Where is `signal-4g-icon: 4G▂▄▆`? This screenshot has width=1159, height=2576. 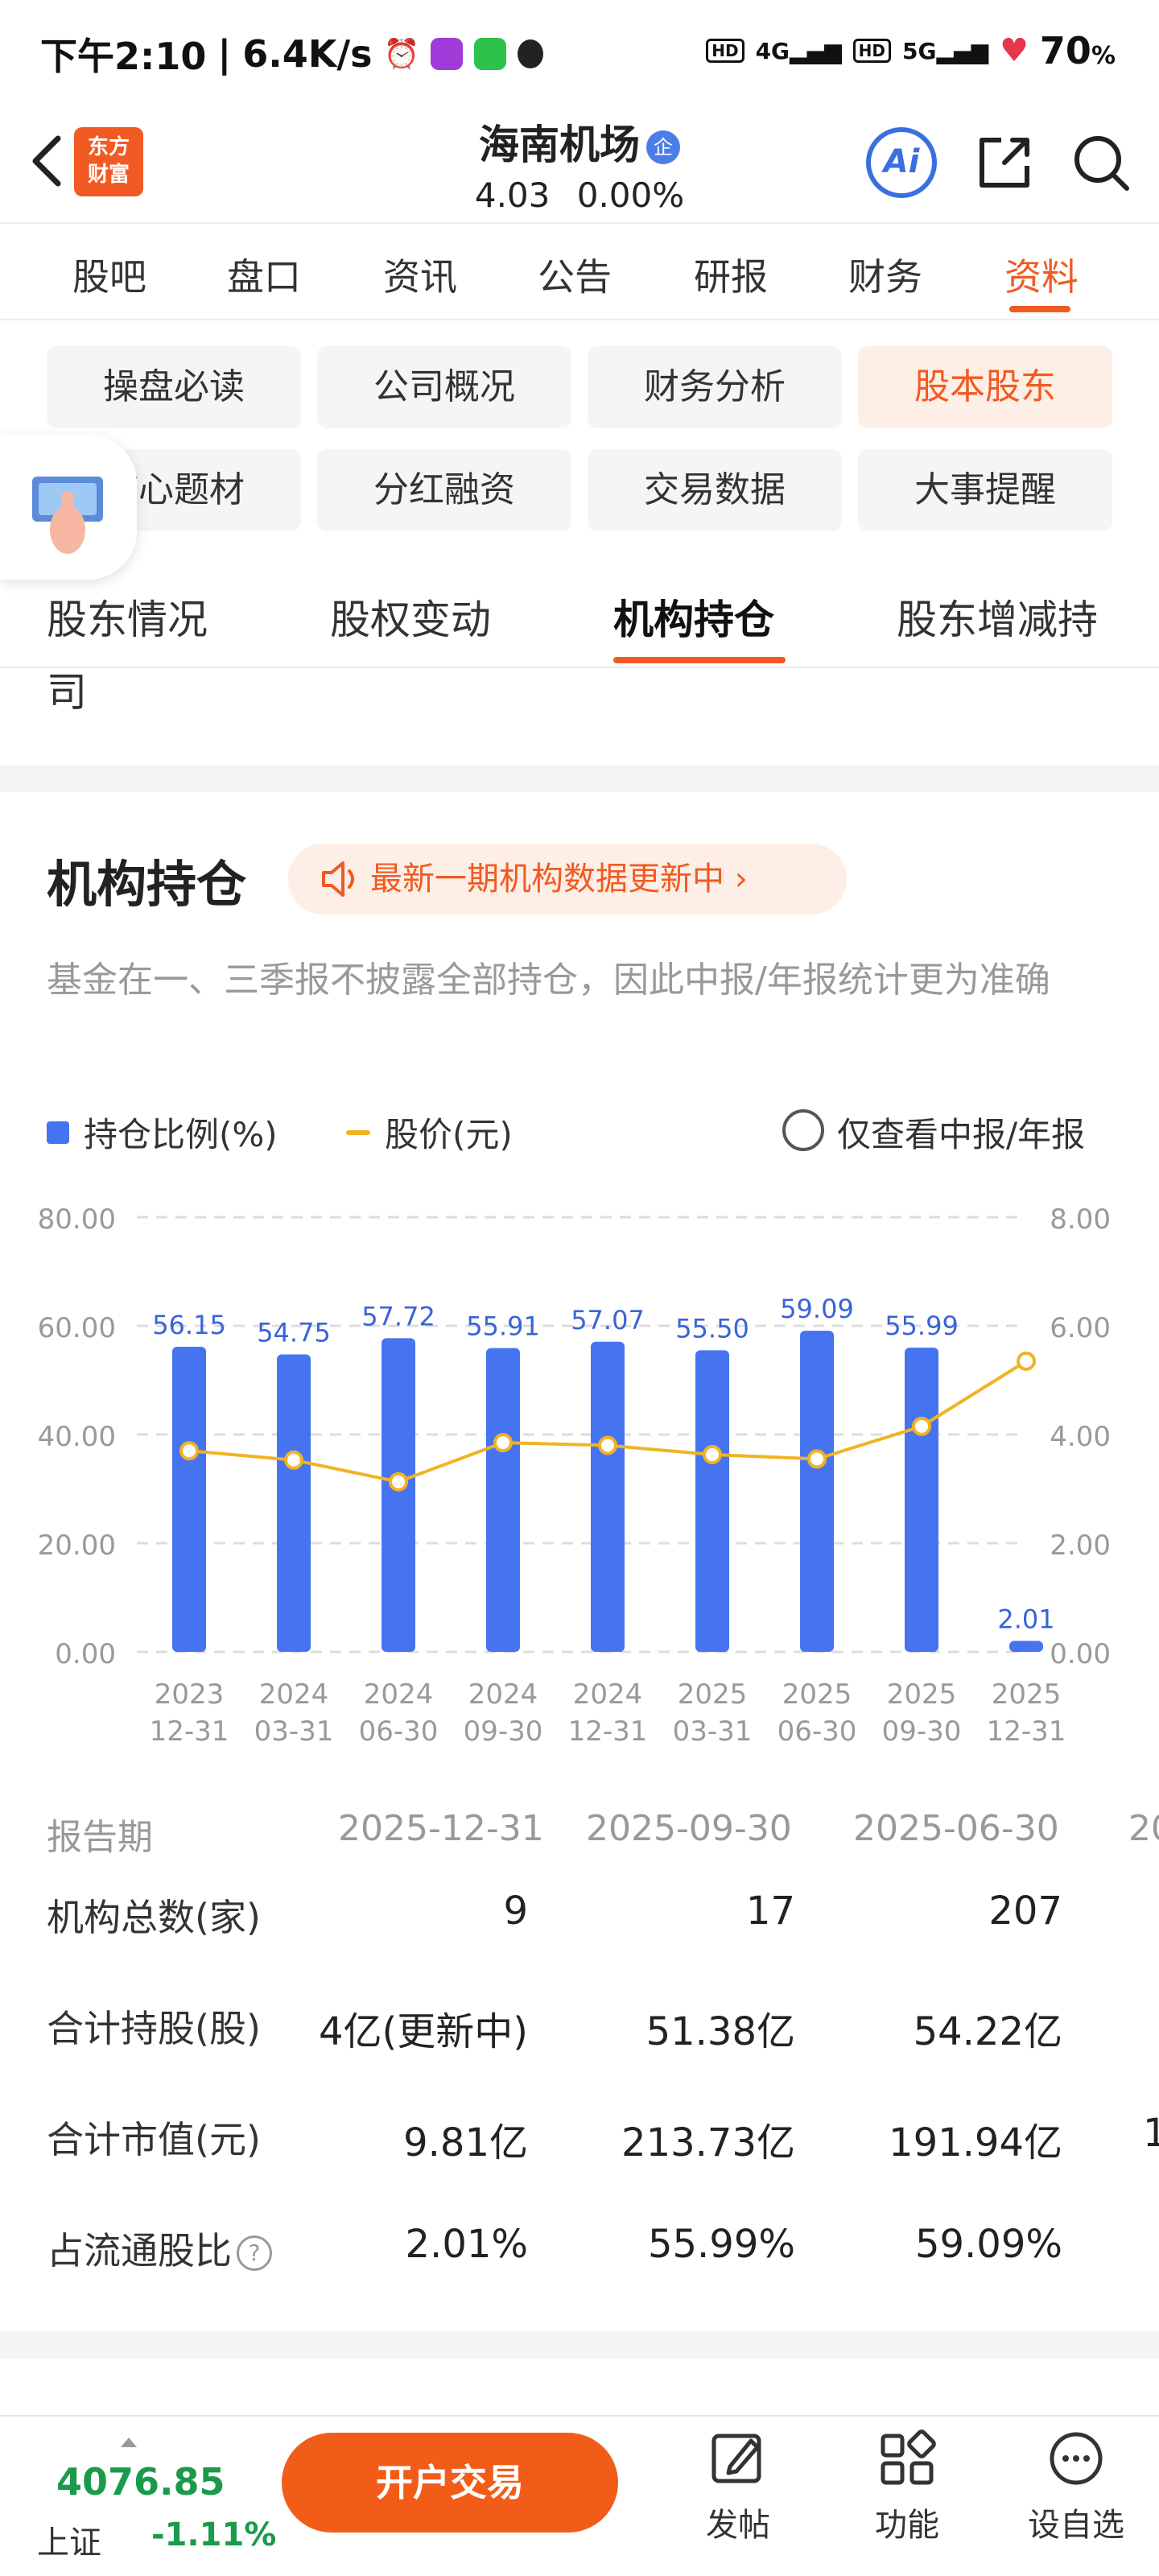 signal-4g-icon: 4G▂▄▆ is located at coordinates (798, 50).